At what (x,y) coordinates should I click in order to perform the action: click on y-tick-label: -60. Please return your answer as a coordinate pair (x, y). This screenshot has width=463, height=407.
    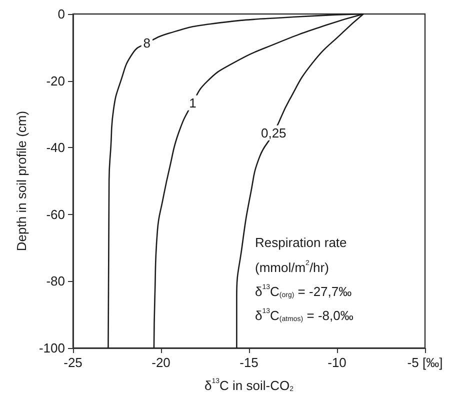
    Looking at the image, I should click on (55, 214).